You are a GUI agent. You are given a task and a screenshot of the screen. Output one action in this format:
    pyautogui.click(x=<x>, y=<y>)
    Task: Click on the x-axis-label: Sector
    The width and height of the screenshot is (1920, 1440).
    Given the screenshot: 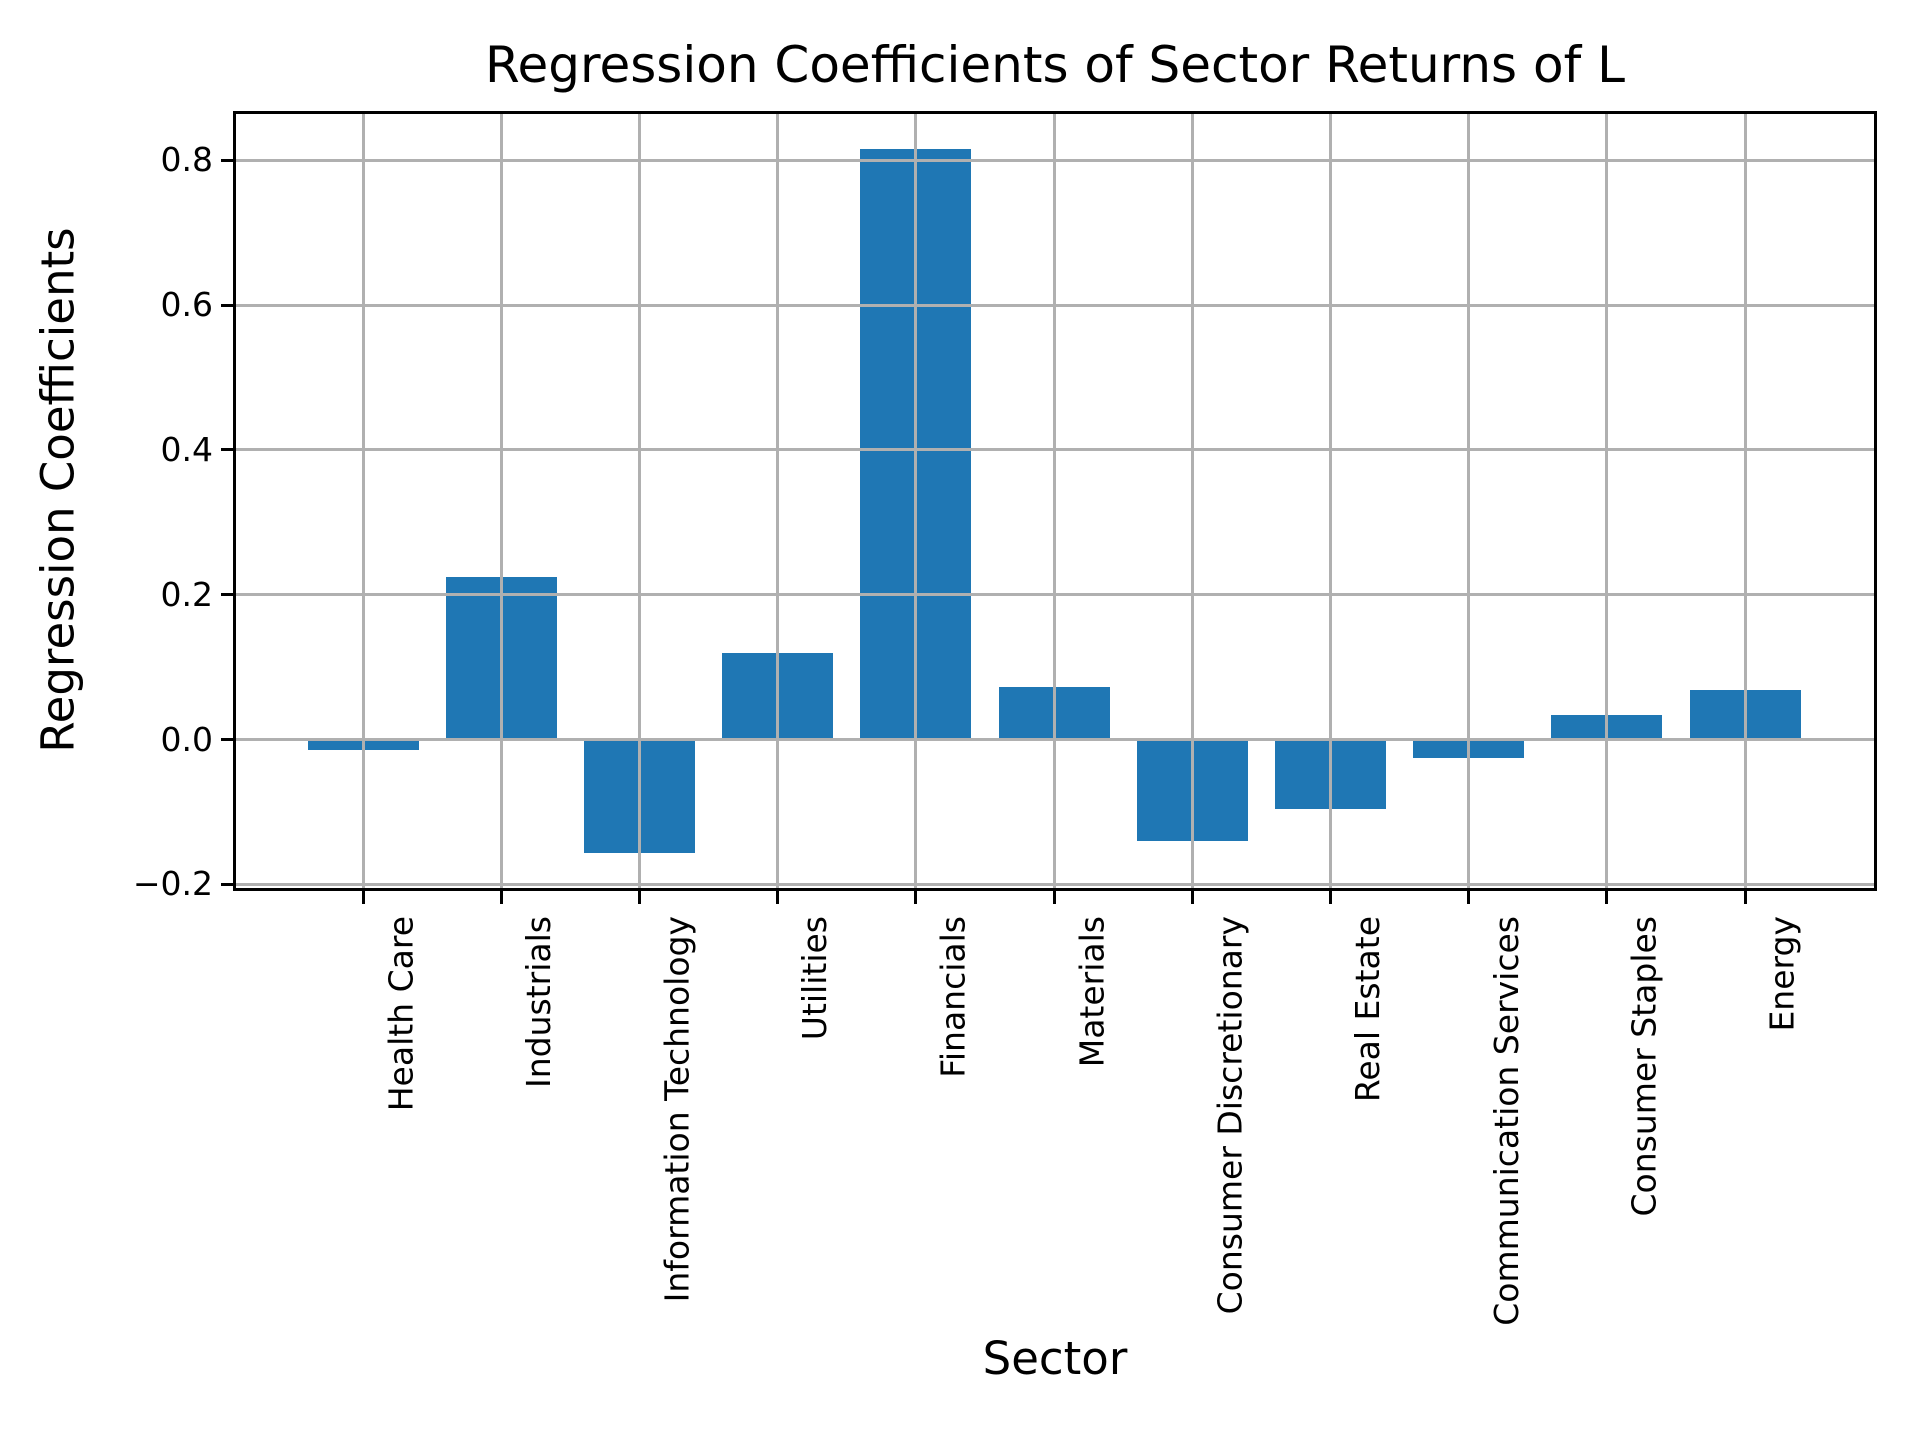 What is the action you would take?
    pyautogui.click(x=1055, y=1358)
    